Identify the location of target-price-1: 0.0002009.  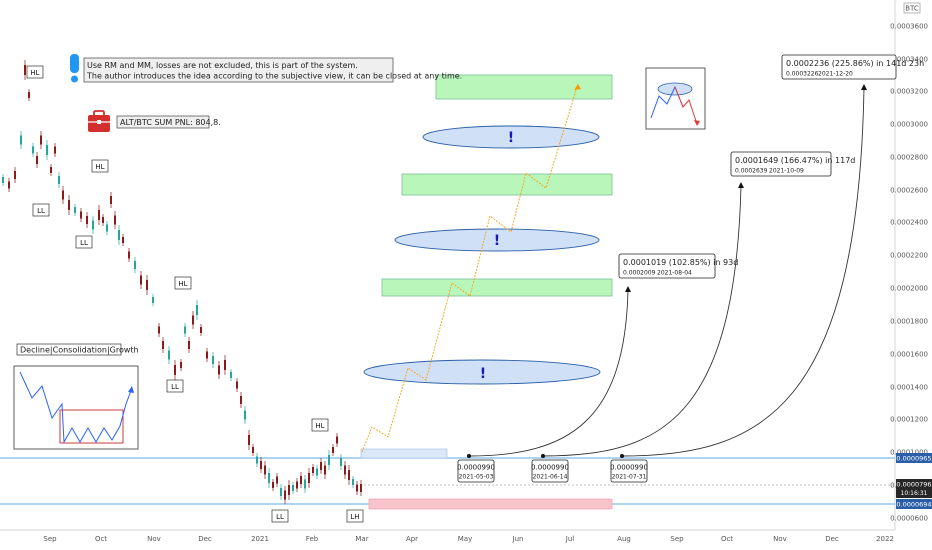
(639, 273).